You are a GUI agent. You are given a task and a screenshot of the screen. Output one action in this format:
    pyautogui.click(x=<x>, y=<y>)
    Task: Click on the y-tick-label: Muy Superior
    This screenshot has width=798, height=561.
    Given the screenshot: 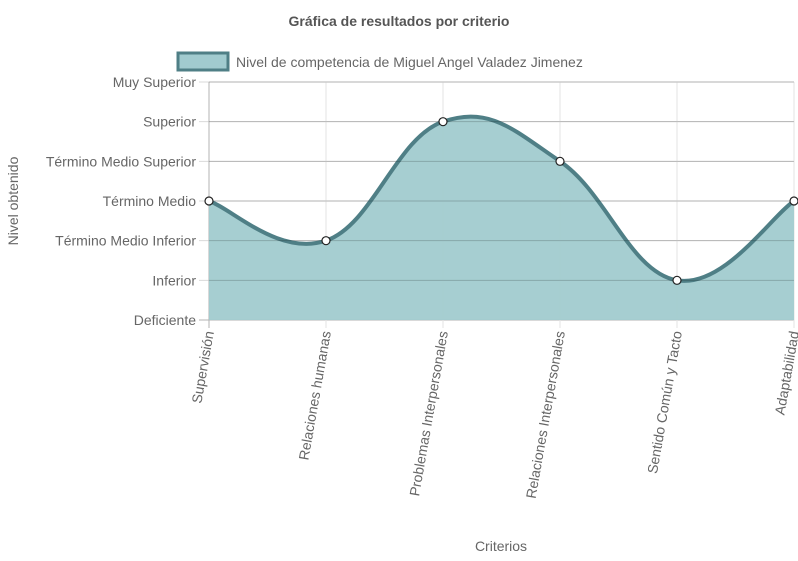 What is the action you would take?
    pyautogui.click(x=155, y=82)
    